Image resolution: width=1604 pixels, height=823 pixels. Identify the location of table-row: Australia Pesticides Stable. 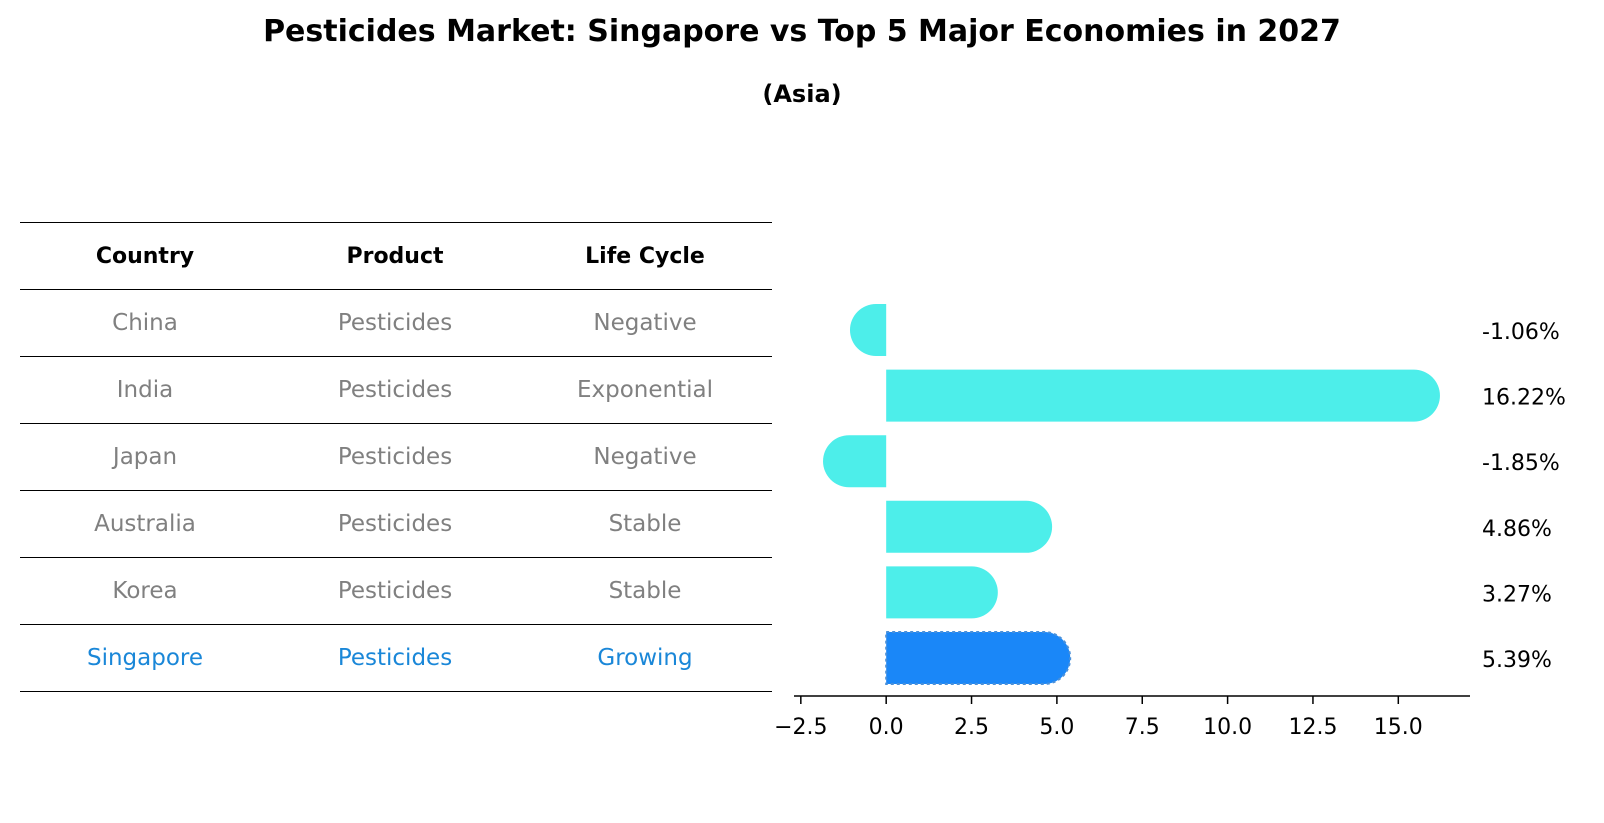
(396, 523).